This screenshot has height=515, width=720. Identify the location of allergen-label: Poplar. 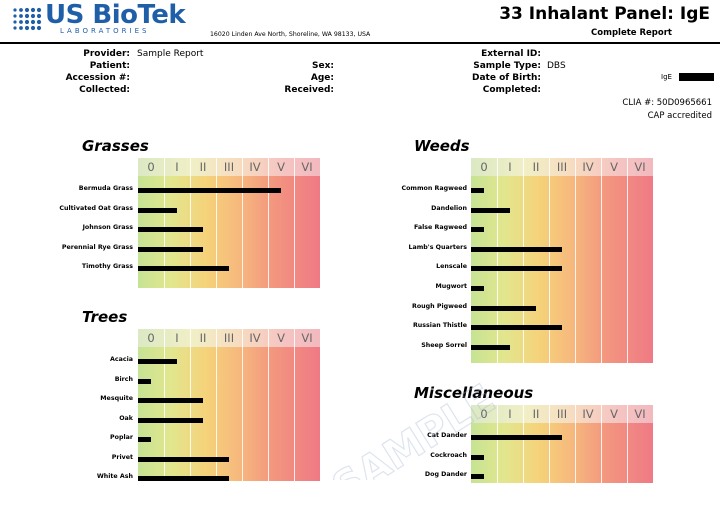
(121, 437).